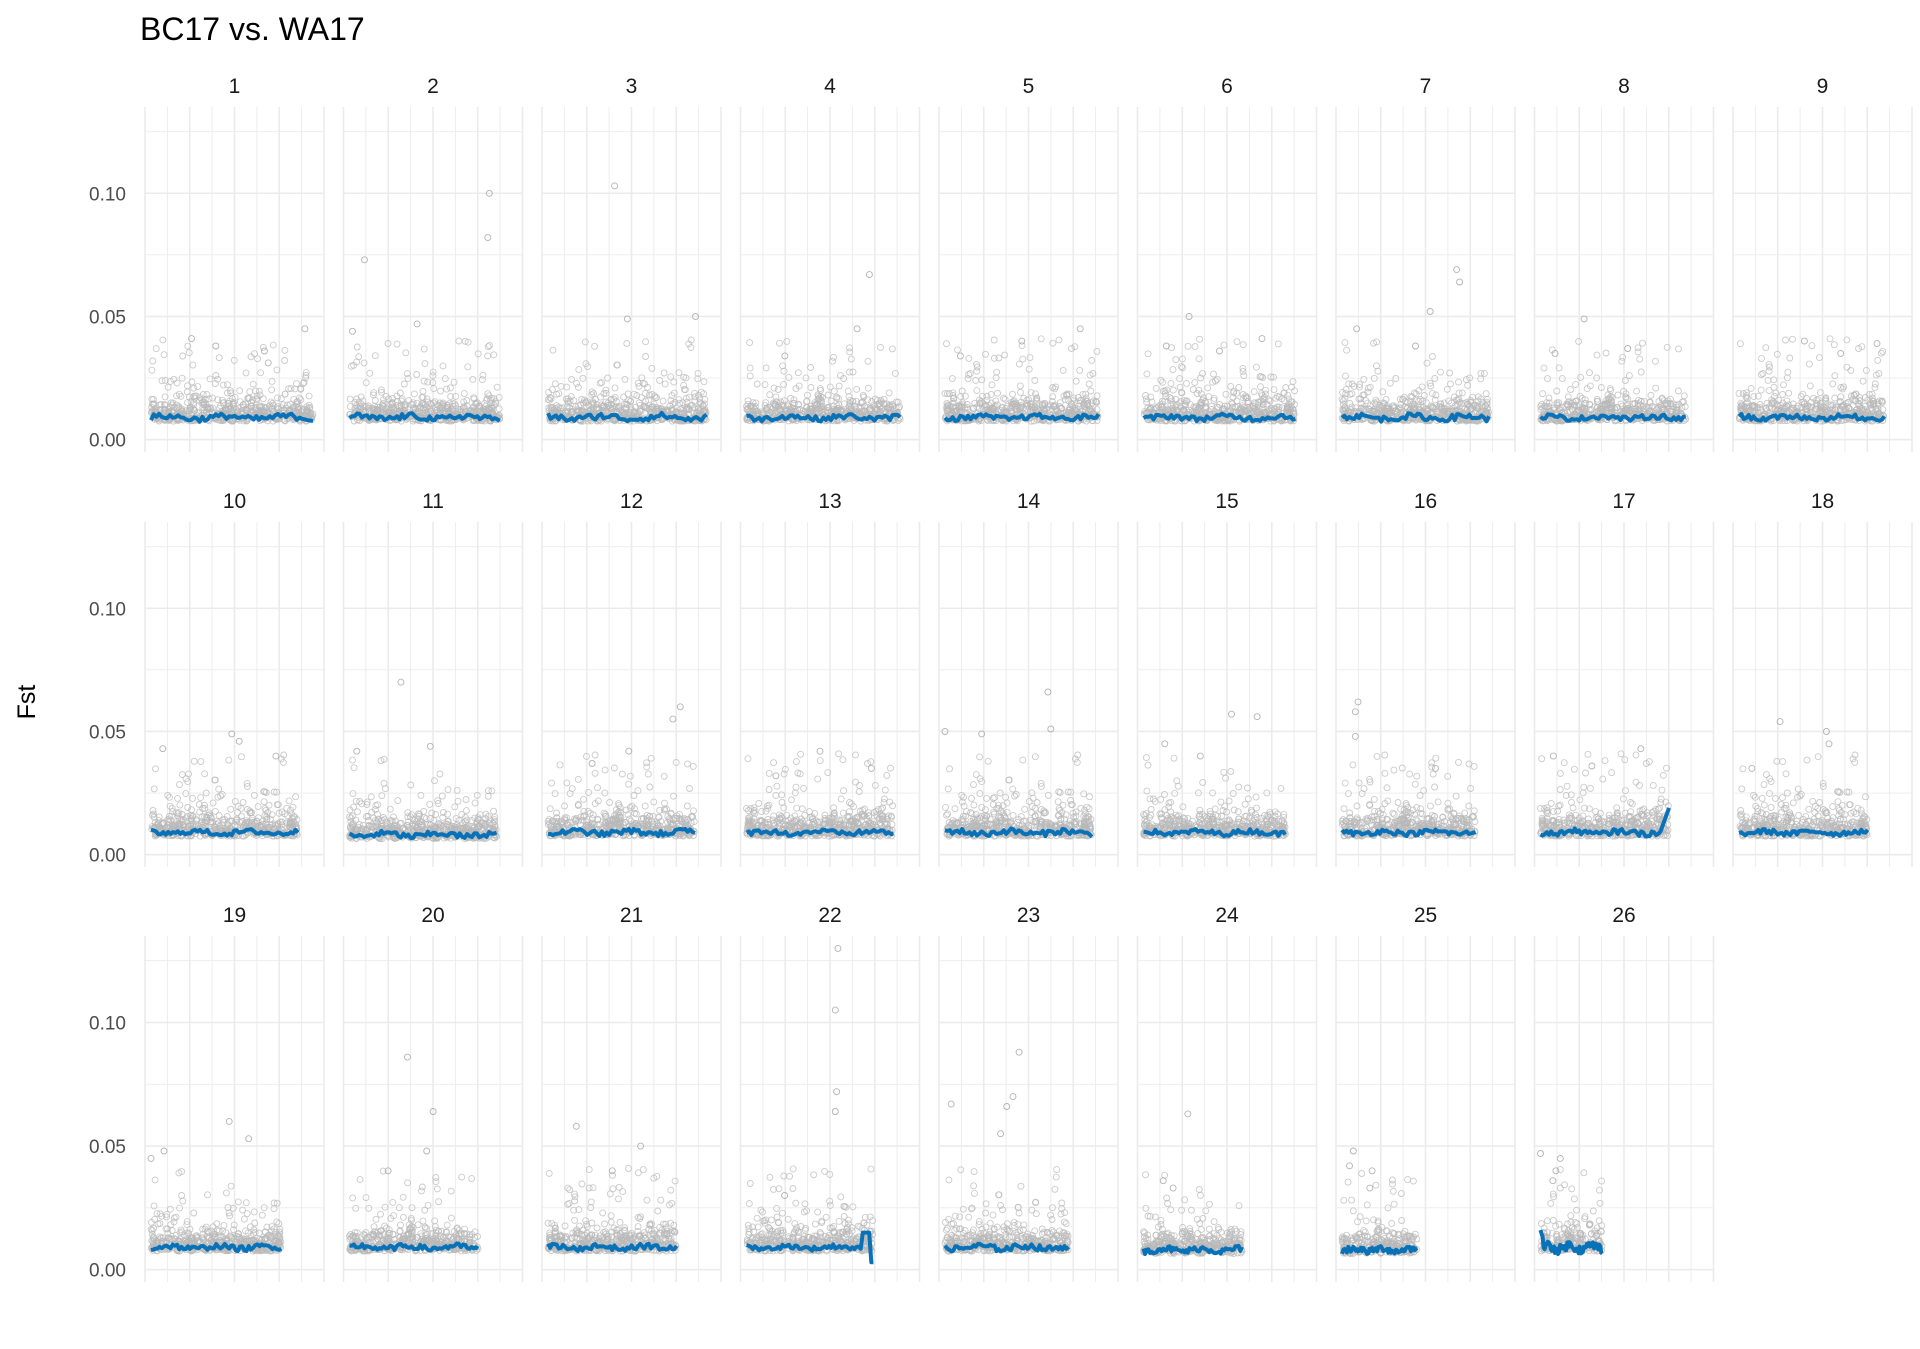 The image size is (1920, 1349). Describe the element at coordinates (1425, 915) in the screenshot. I see `facet-strip-label: 25` at that location.